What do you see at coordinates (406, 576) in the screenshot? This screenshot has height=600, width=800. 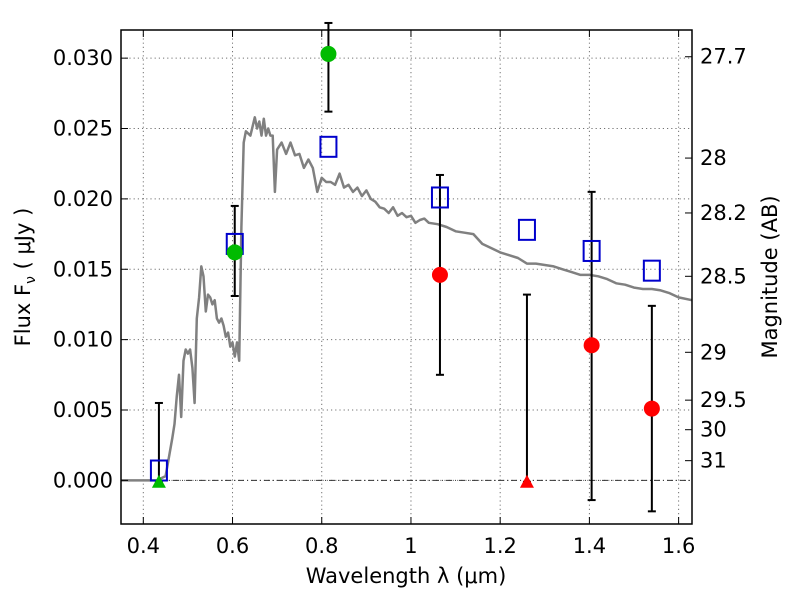 I see `x-axis-label: Wavelength λ (μm)` at bounding box center [406, 576].